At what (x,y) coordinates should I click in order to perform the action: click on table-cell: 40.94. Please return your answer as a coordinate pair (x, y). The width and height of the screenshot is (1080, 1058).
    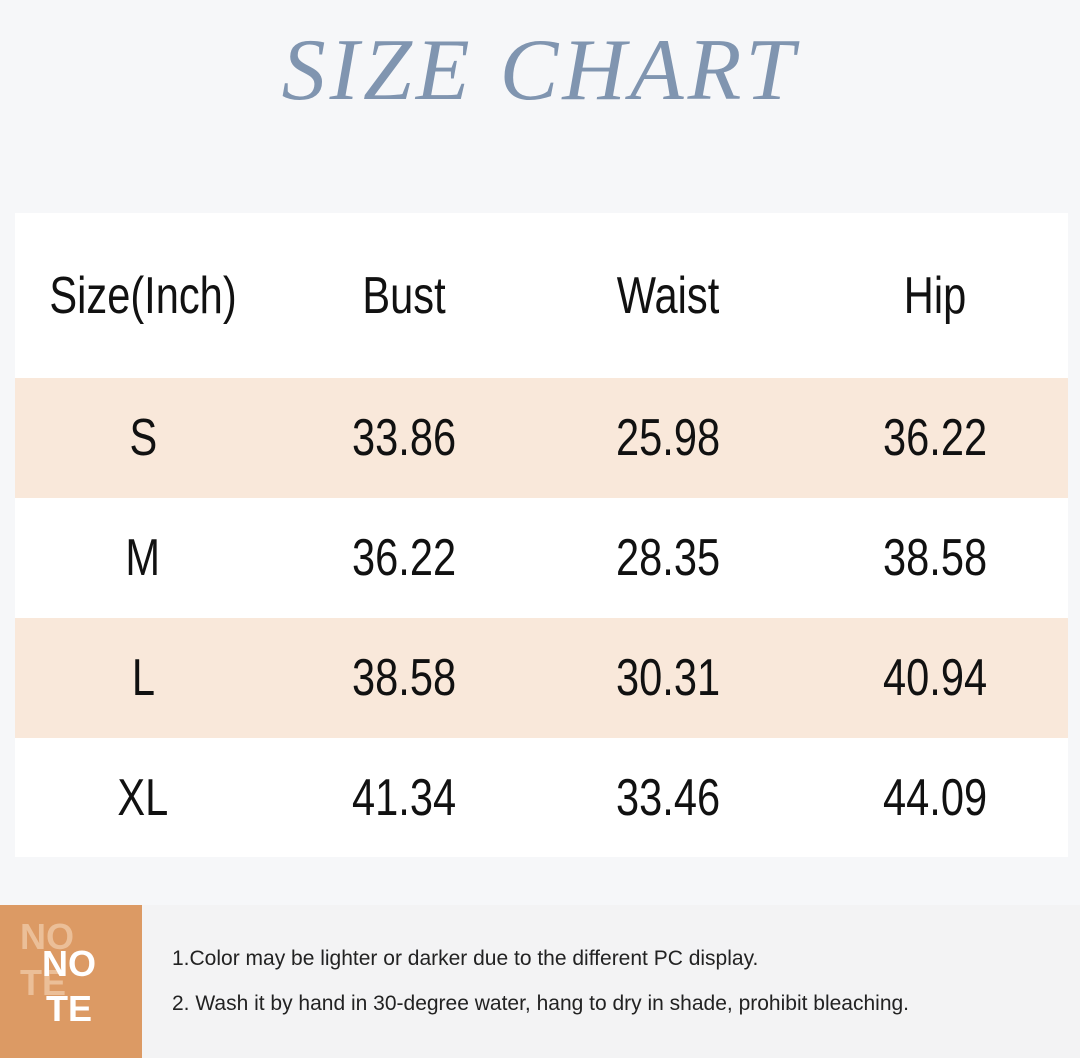
    Looking at the image, I should click on (935, 678).